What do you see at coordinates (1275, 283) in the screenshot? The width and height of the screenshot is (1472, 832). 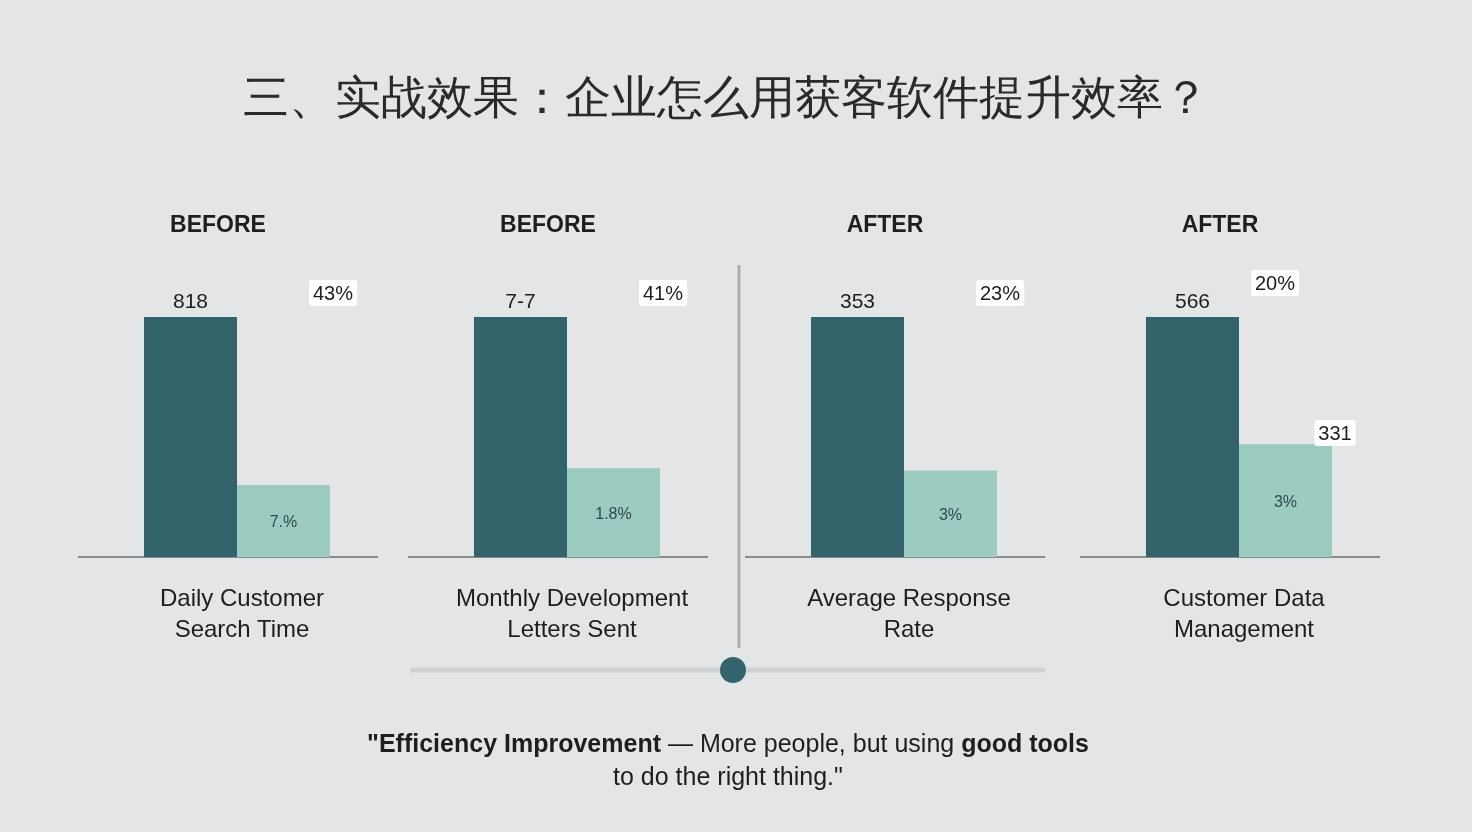 I see `text: 20%` at bounding box center [1275, 283].